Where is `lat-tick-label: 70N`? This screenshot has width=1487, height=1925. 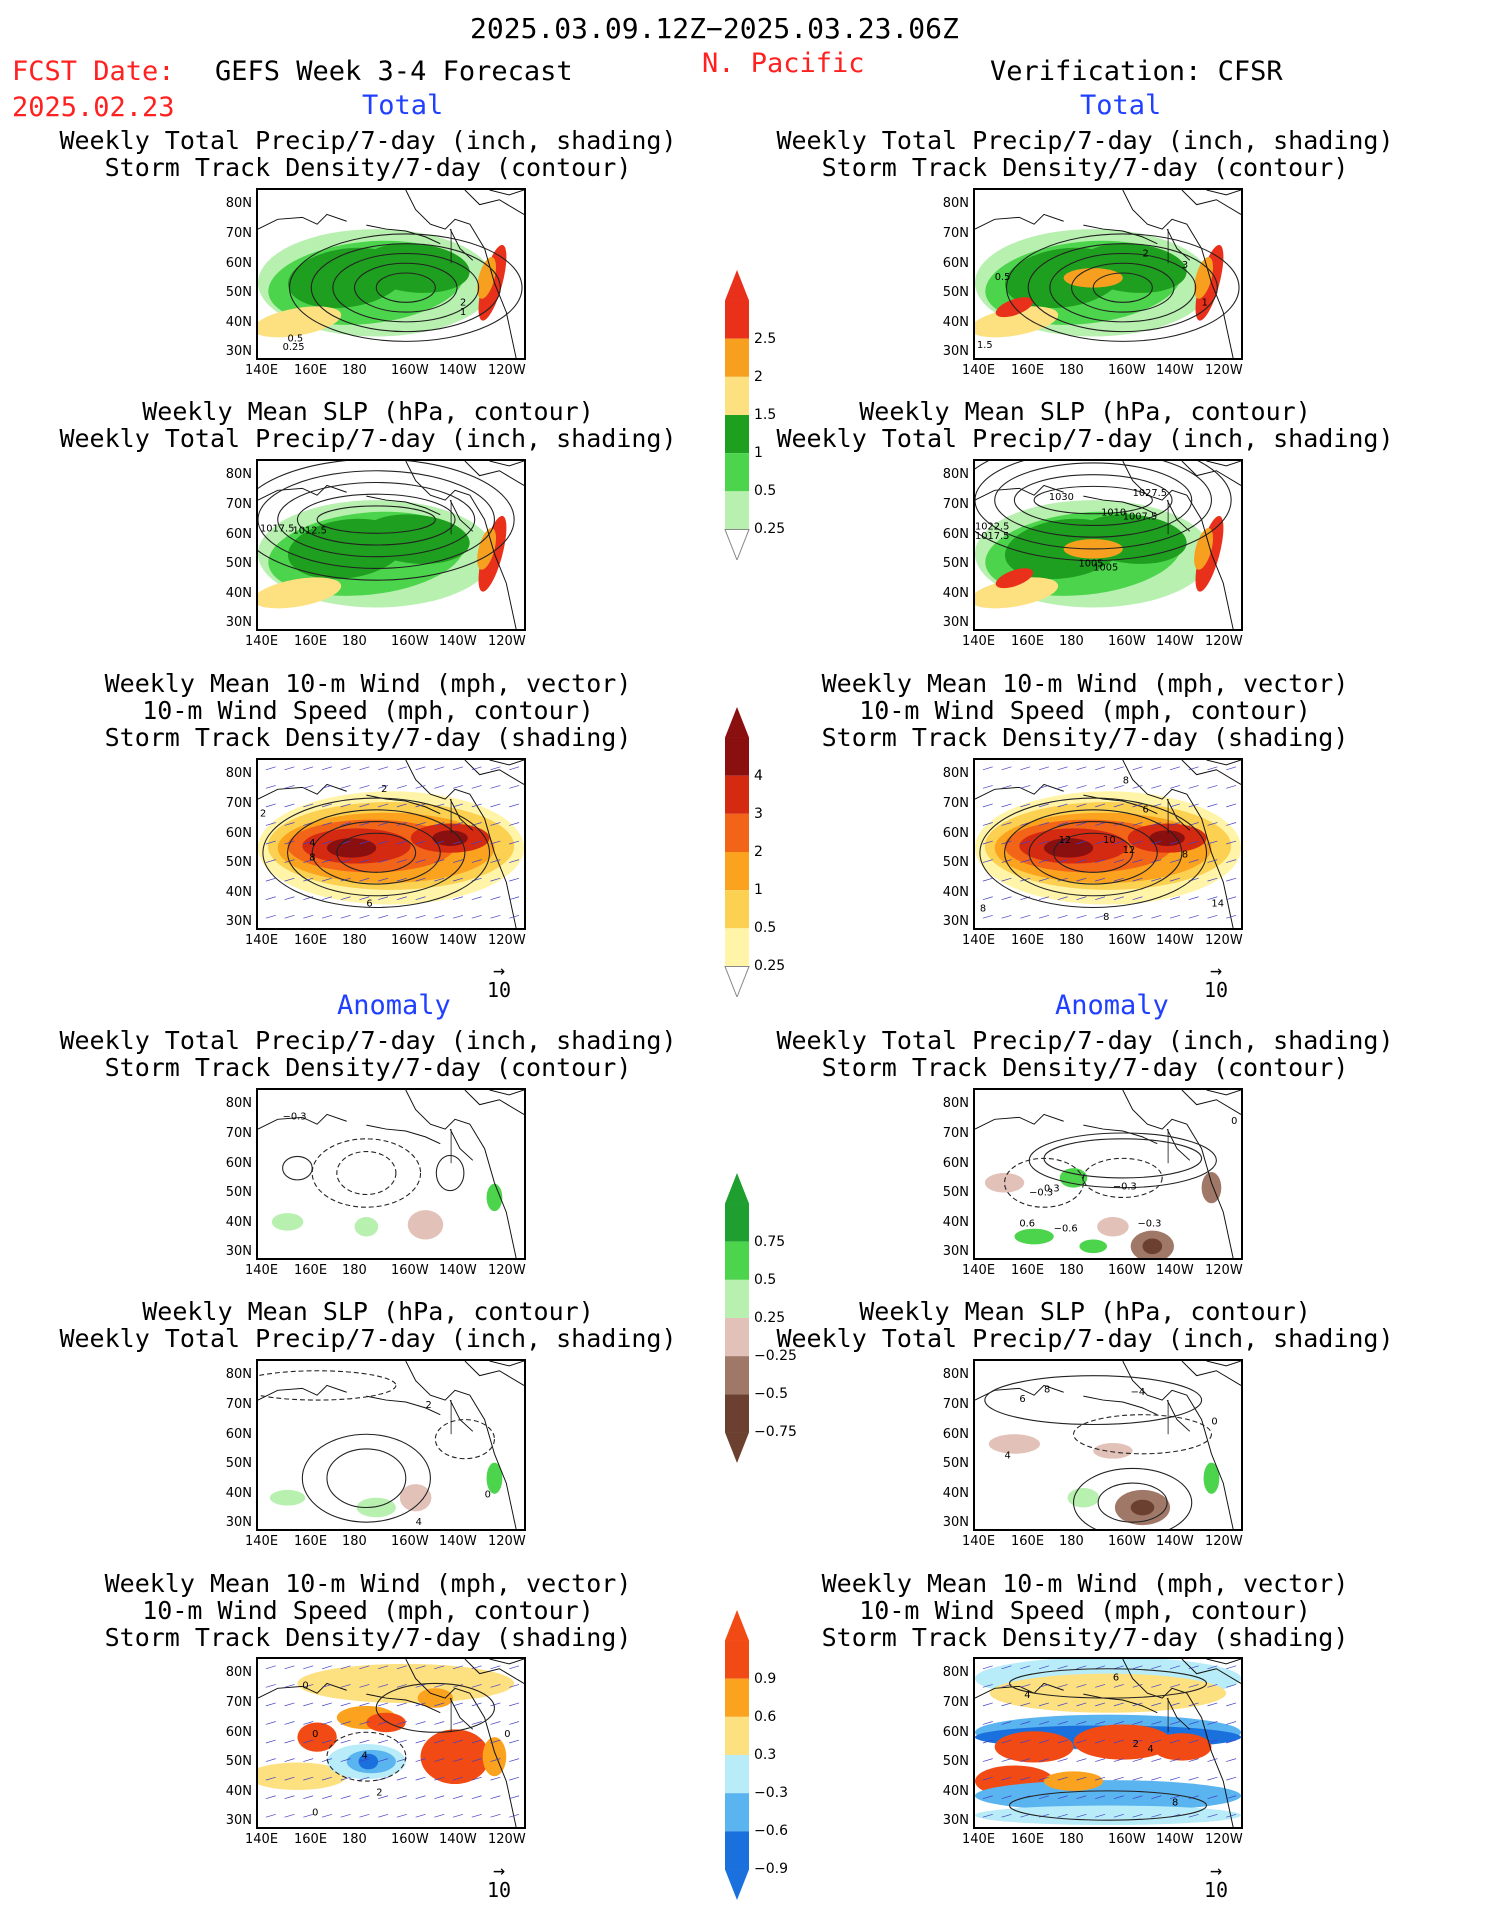 lat-tick-label: 70N is located at coordinates (238, 1404).